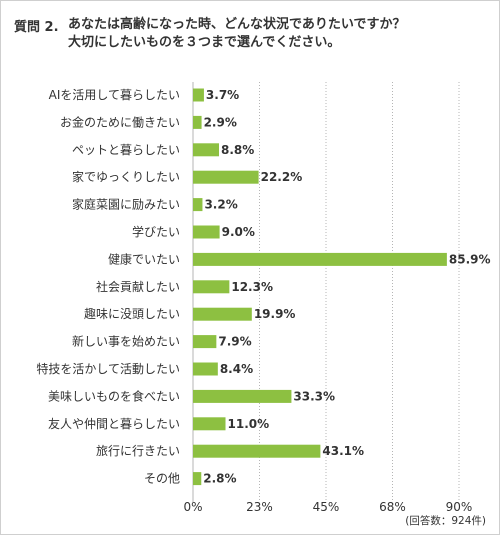 This screenshot has height=535, width=500. Describe the element at coordinates (237, 24) in the screenshot. I see `question-line-1: あなたは高齢になった時、どんな状況でありたいですか？` at that location.